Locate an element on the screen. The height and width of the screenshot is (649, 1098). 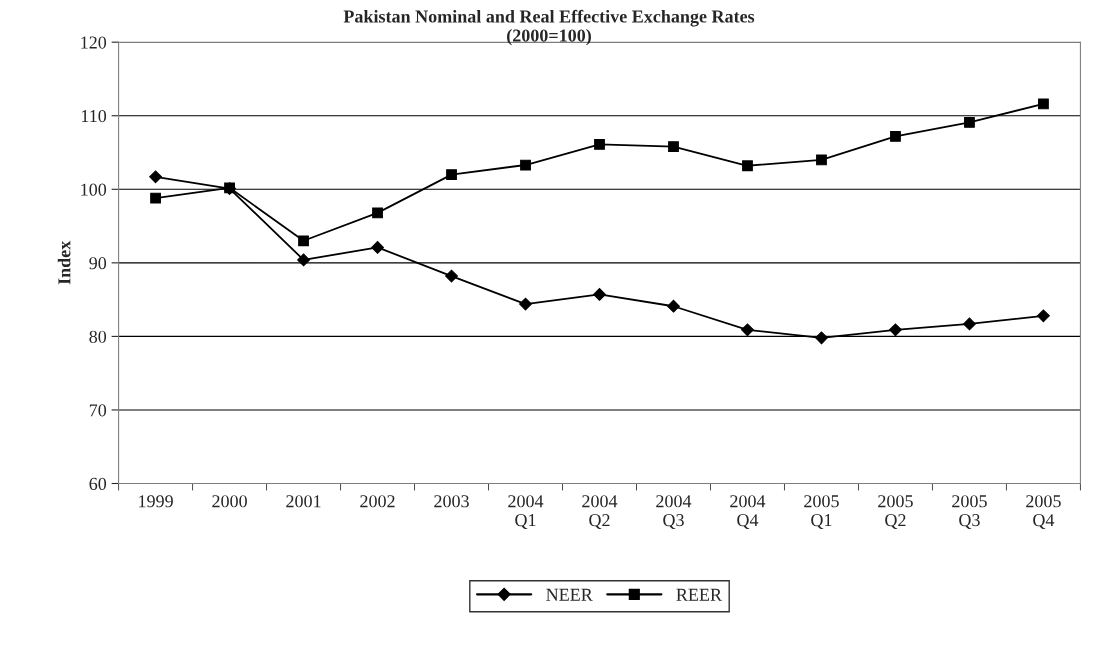
x-tick-label: 1999 is located at coordinates (156, 501).